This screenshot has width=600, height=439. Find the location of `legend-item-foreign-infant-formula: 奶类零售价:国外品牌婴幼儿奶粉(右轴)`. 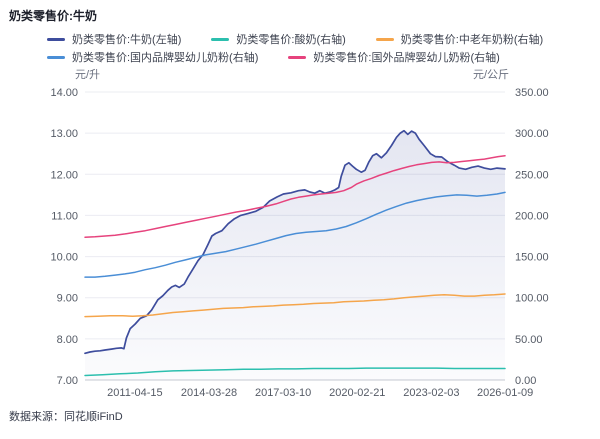

legend-item-foreign-infant-formula: 奶类零售价:国外品牌婴幼儿奶粉(右轴) is located at coordinates (394, 57).